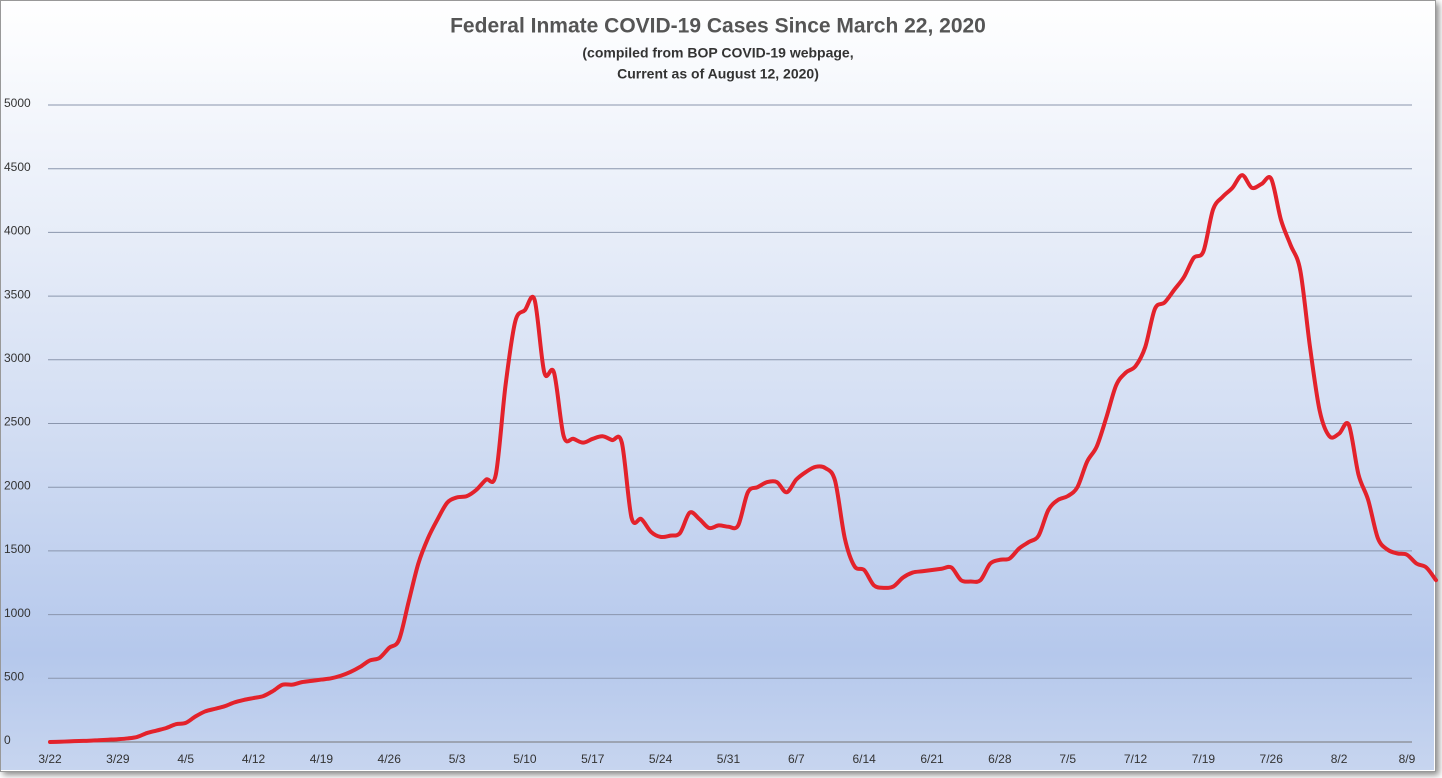 The height and width of the screenshot is (778, 1442). Describe the element at coordinates (17, 485) in the screenshot. I see `y-tick-label: 2000` at that location.